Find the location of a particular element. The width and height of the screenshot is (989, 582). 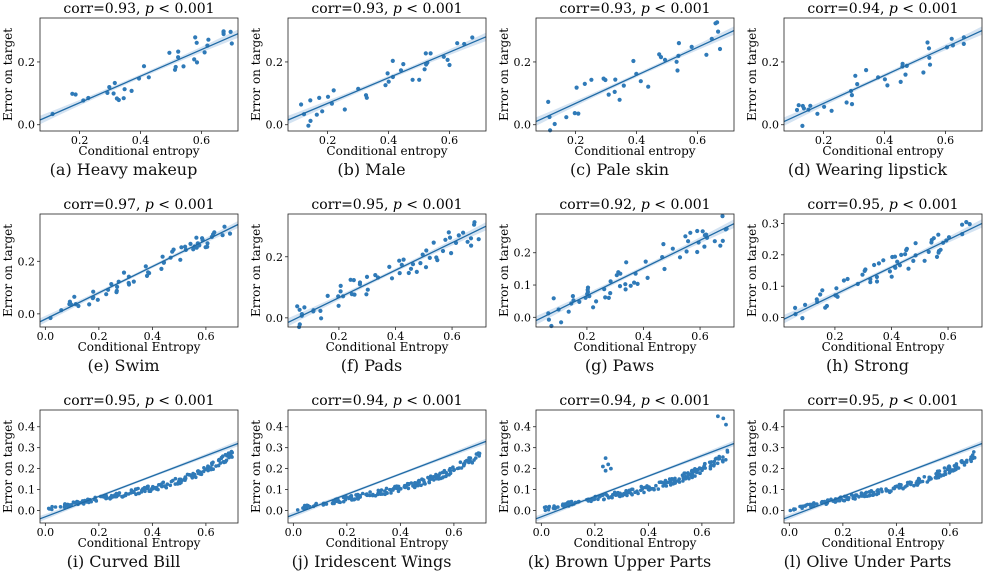

y-tick-label: 0.4 is located at coordinates (771, 427).